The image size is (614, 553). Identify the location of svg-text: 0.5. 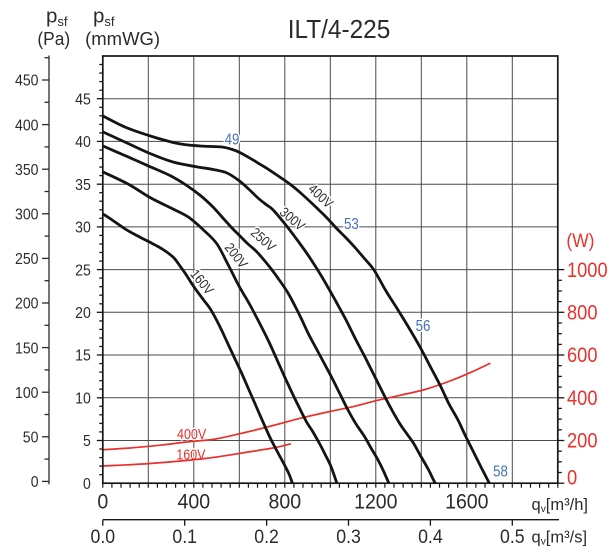
(512, 537).